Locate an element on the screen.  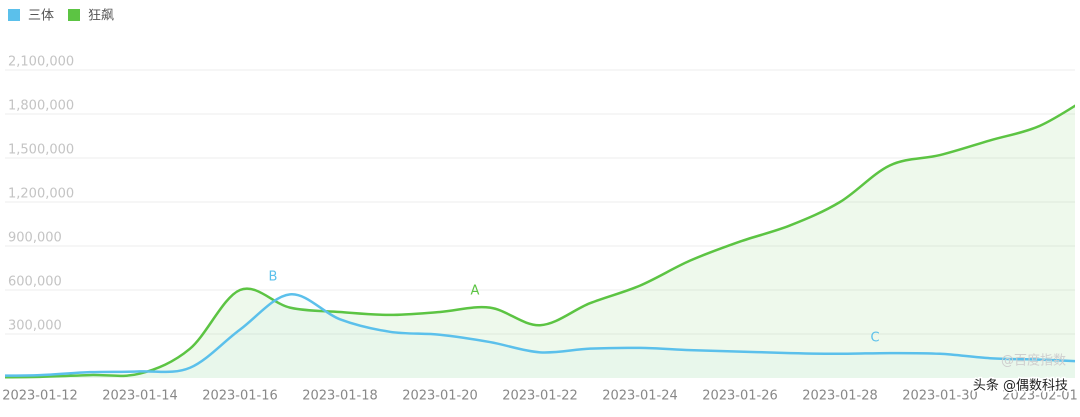
y-tick-label: 600,000 is located at coordinates (35, 282).